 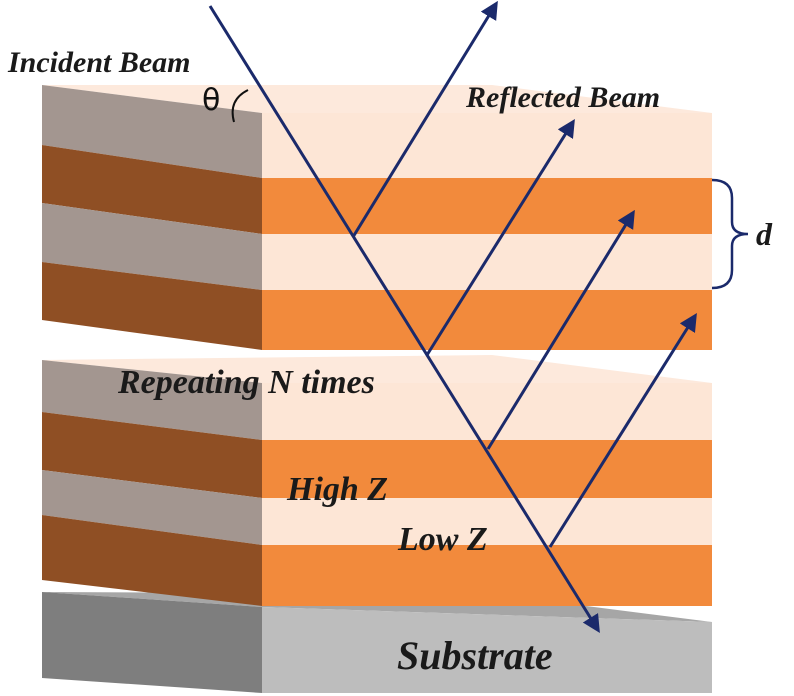 What do you see at coordinates (475, 655) in the screenshot?
I see `substrate-label: Substrate` at bounding box center [475, 655].